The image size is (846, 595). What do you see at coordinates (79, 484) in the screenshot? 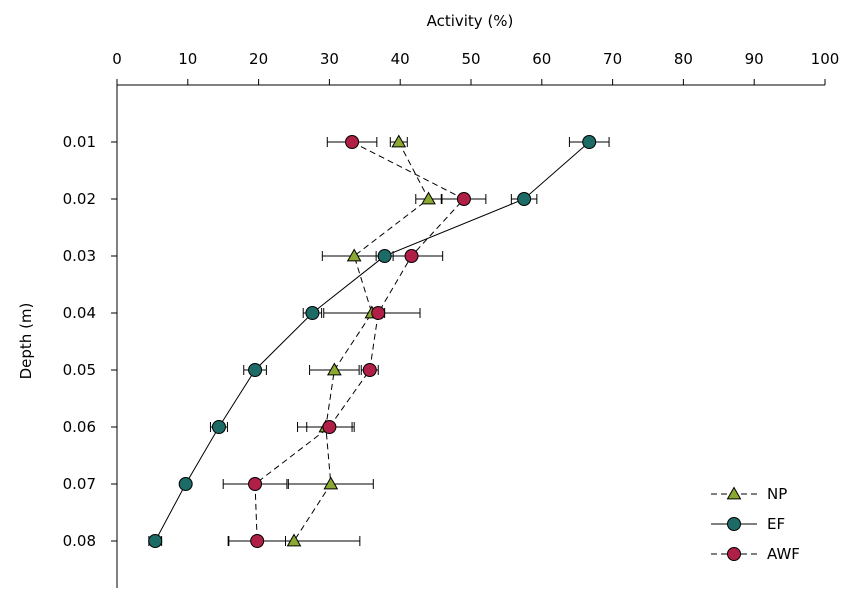
I see `y-tick-label: 0.07` at bounding box center [79, 484].